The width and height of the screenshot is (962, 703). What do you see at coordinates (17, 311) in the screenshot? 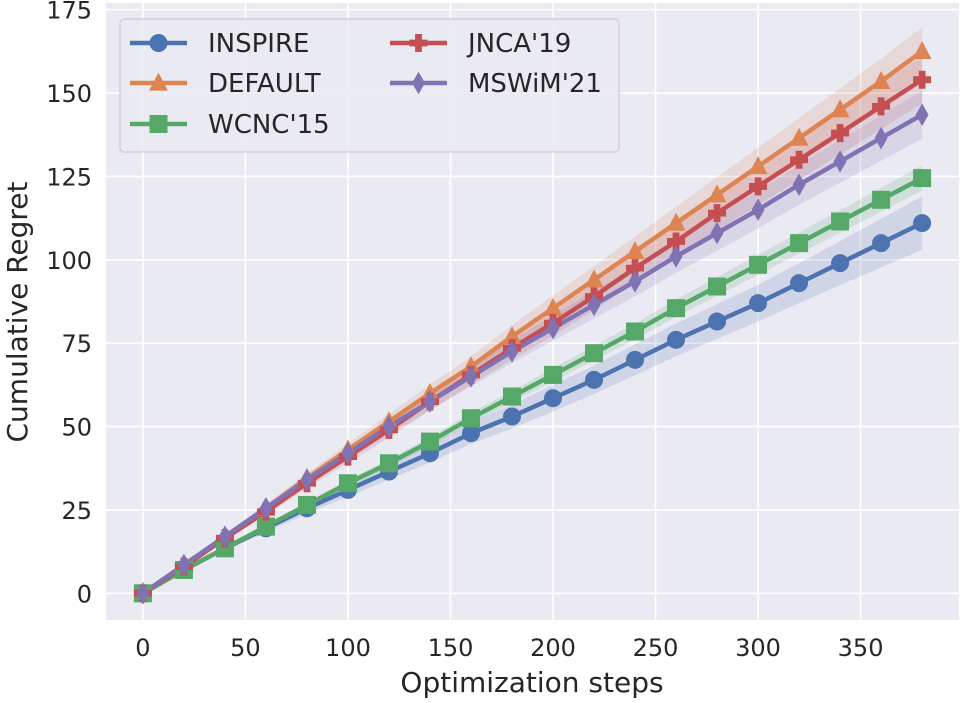
I see `y-axis-title: Cumulative Regret` at bounding box center [17, 311].